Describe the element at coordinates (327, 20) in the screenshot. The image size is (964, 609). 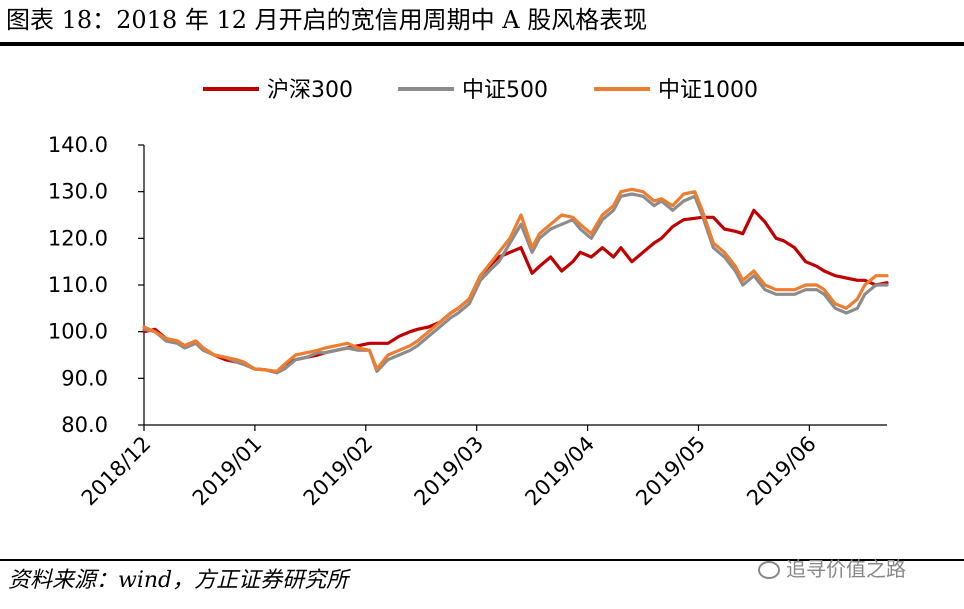
I see `figure-title: 图表 18：2018 年 12 月开启的宽信用周期中 A 股风格表现` at that location.